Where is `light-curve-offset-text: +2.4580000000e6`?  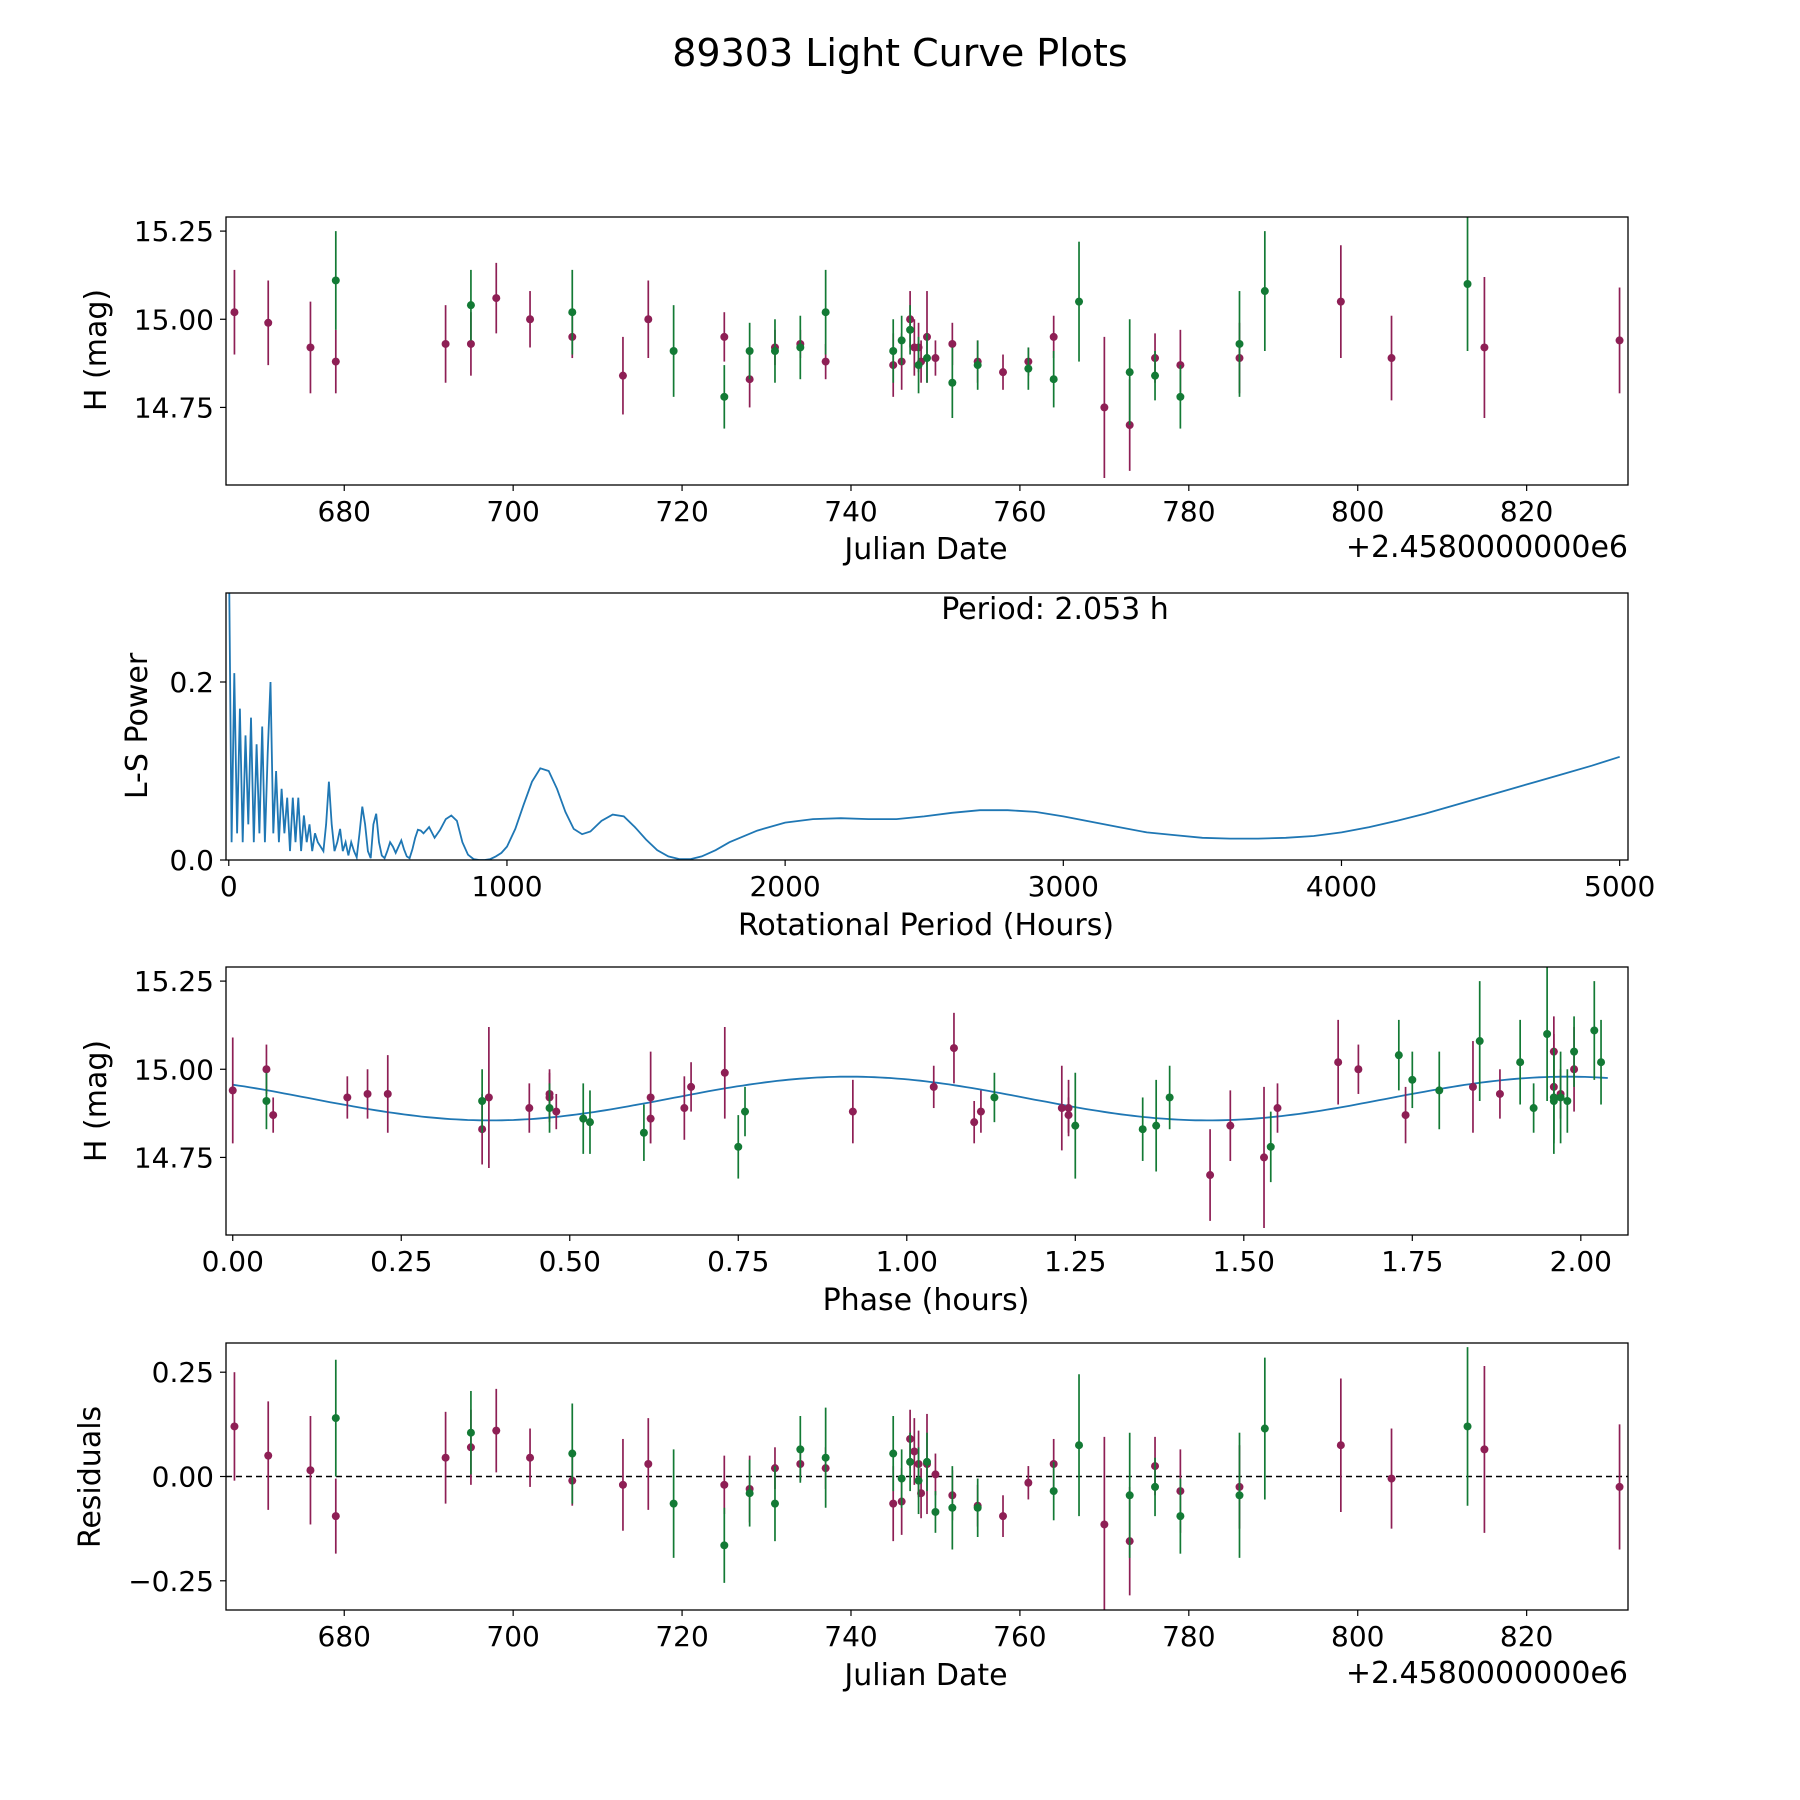
light-curve-offset-text: +2.4580000000e6 is located at coordinates (1487, 547).